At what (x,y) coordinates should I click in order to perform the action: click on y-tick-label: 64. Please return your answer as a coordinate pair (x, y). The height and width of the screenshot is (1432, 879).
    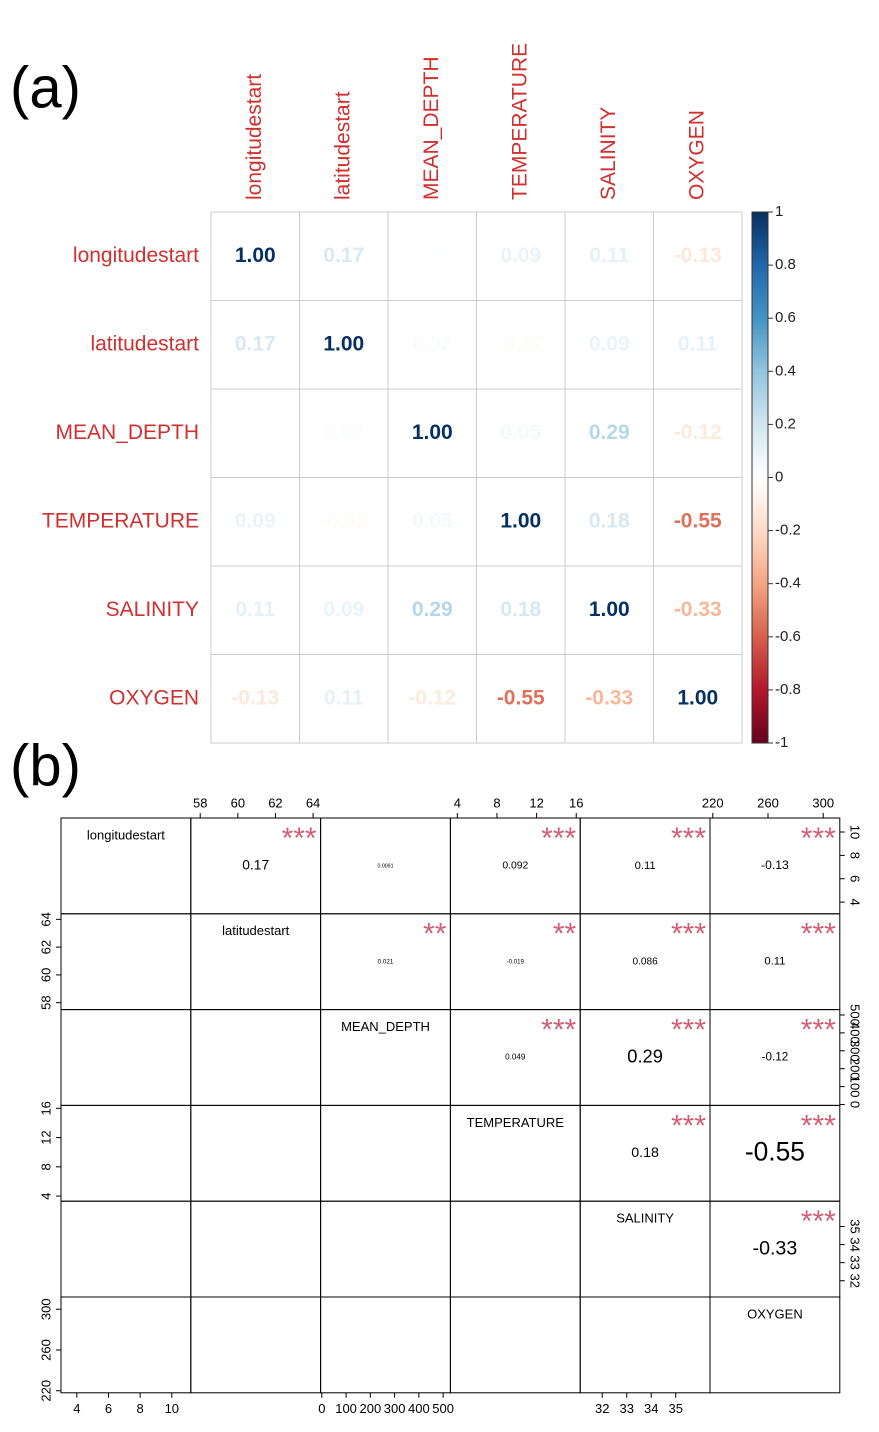
    Looking at the image, I should click on (45, 919).